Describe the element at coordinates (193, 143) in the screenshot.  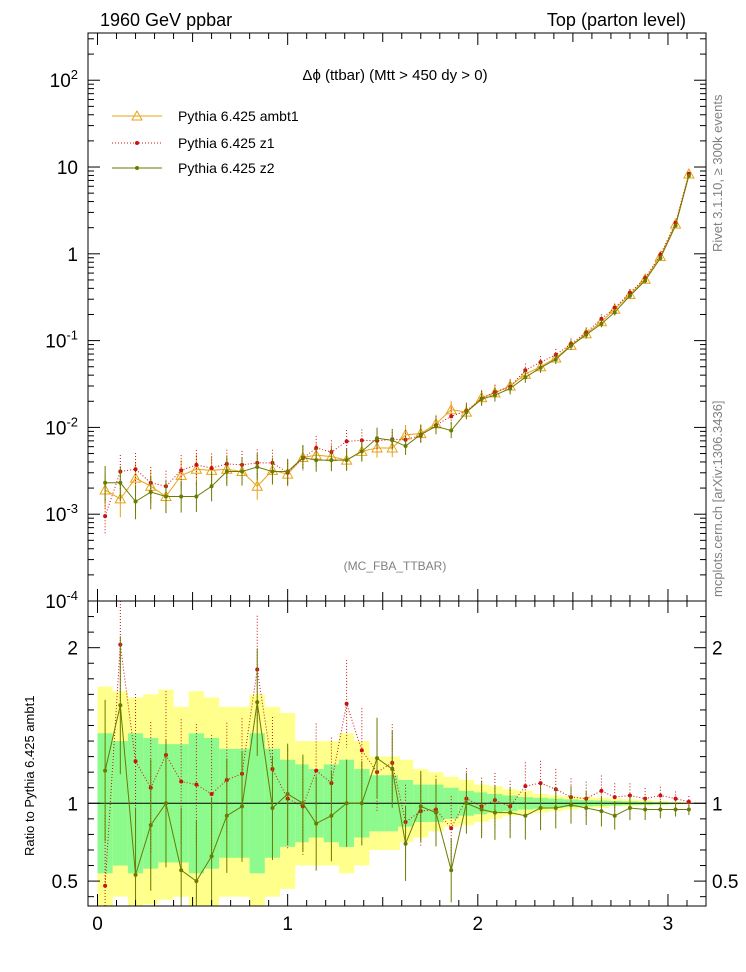
I see `legend-entry-z1: Pythia 6.425 z1` at that location.